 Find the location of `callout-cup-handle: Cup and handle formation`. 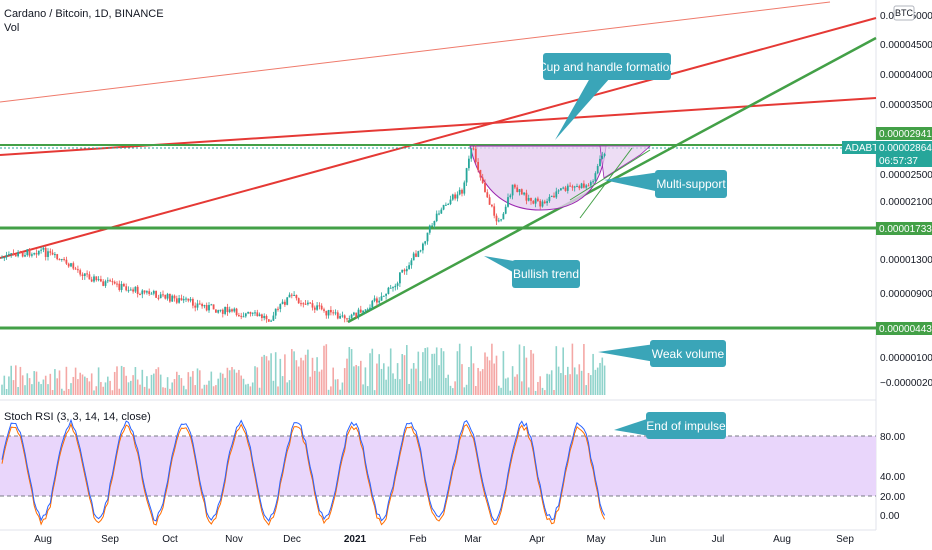

callout-cup-handle: Cup and handle formation is located at coordinates (607, 96).